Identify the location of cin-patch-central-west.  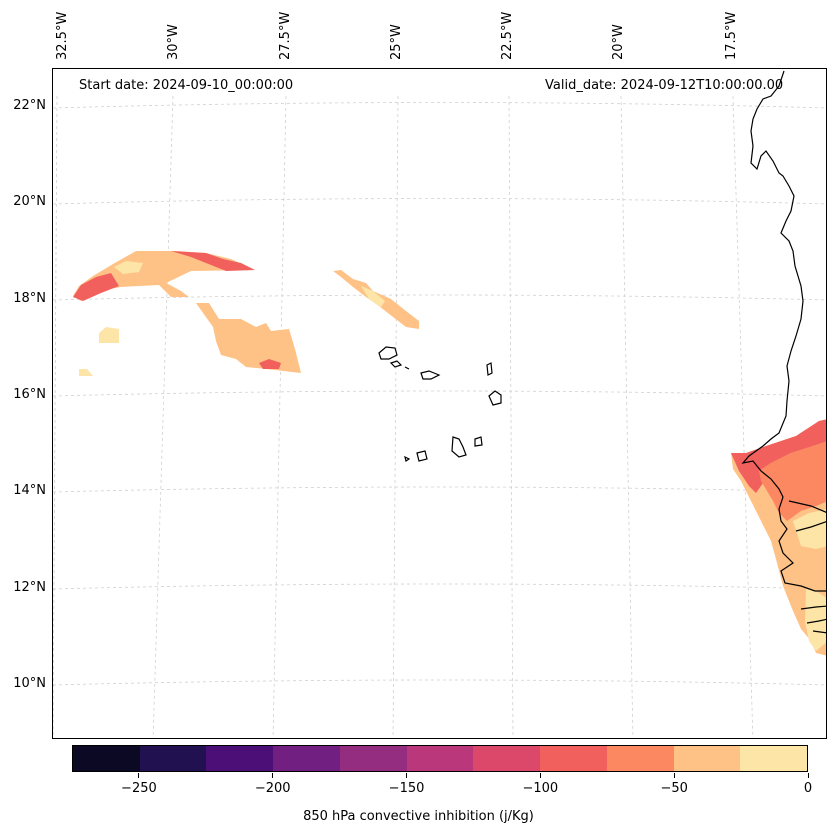
(248, 338).